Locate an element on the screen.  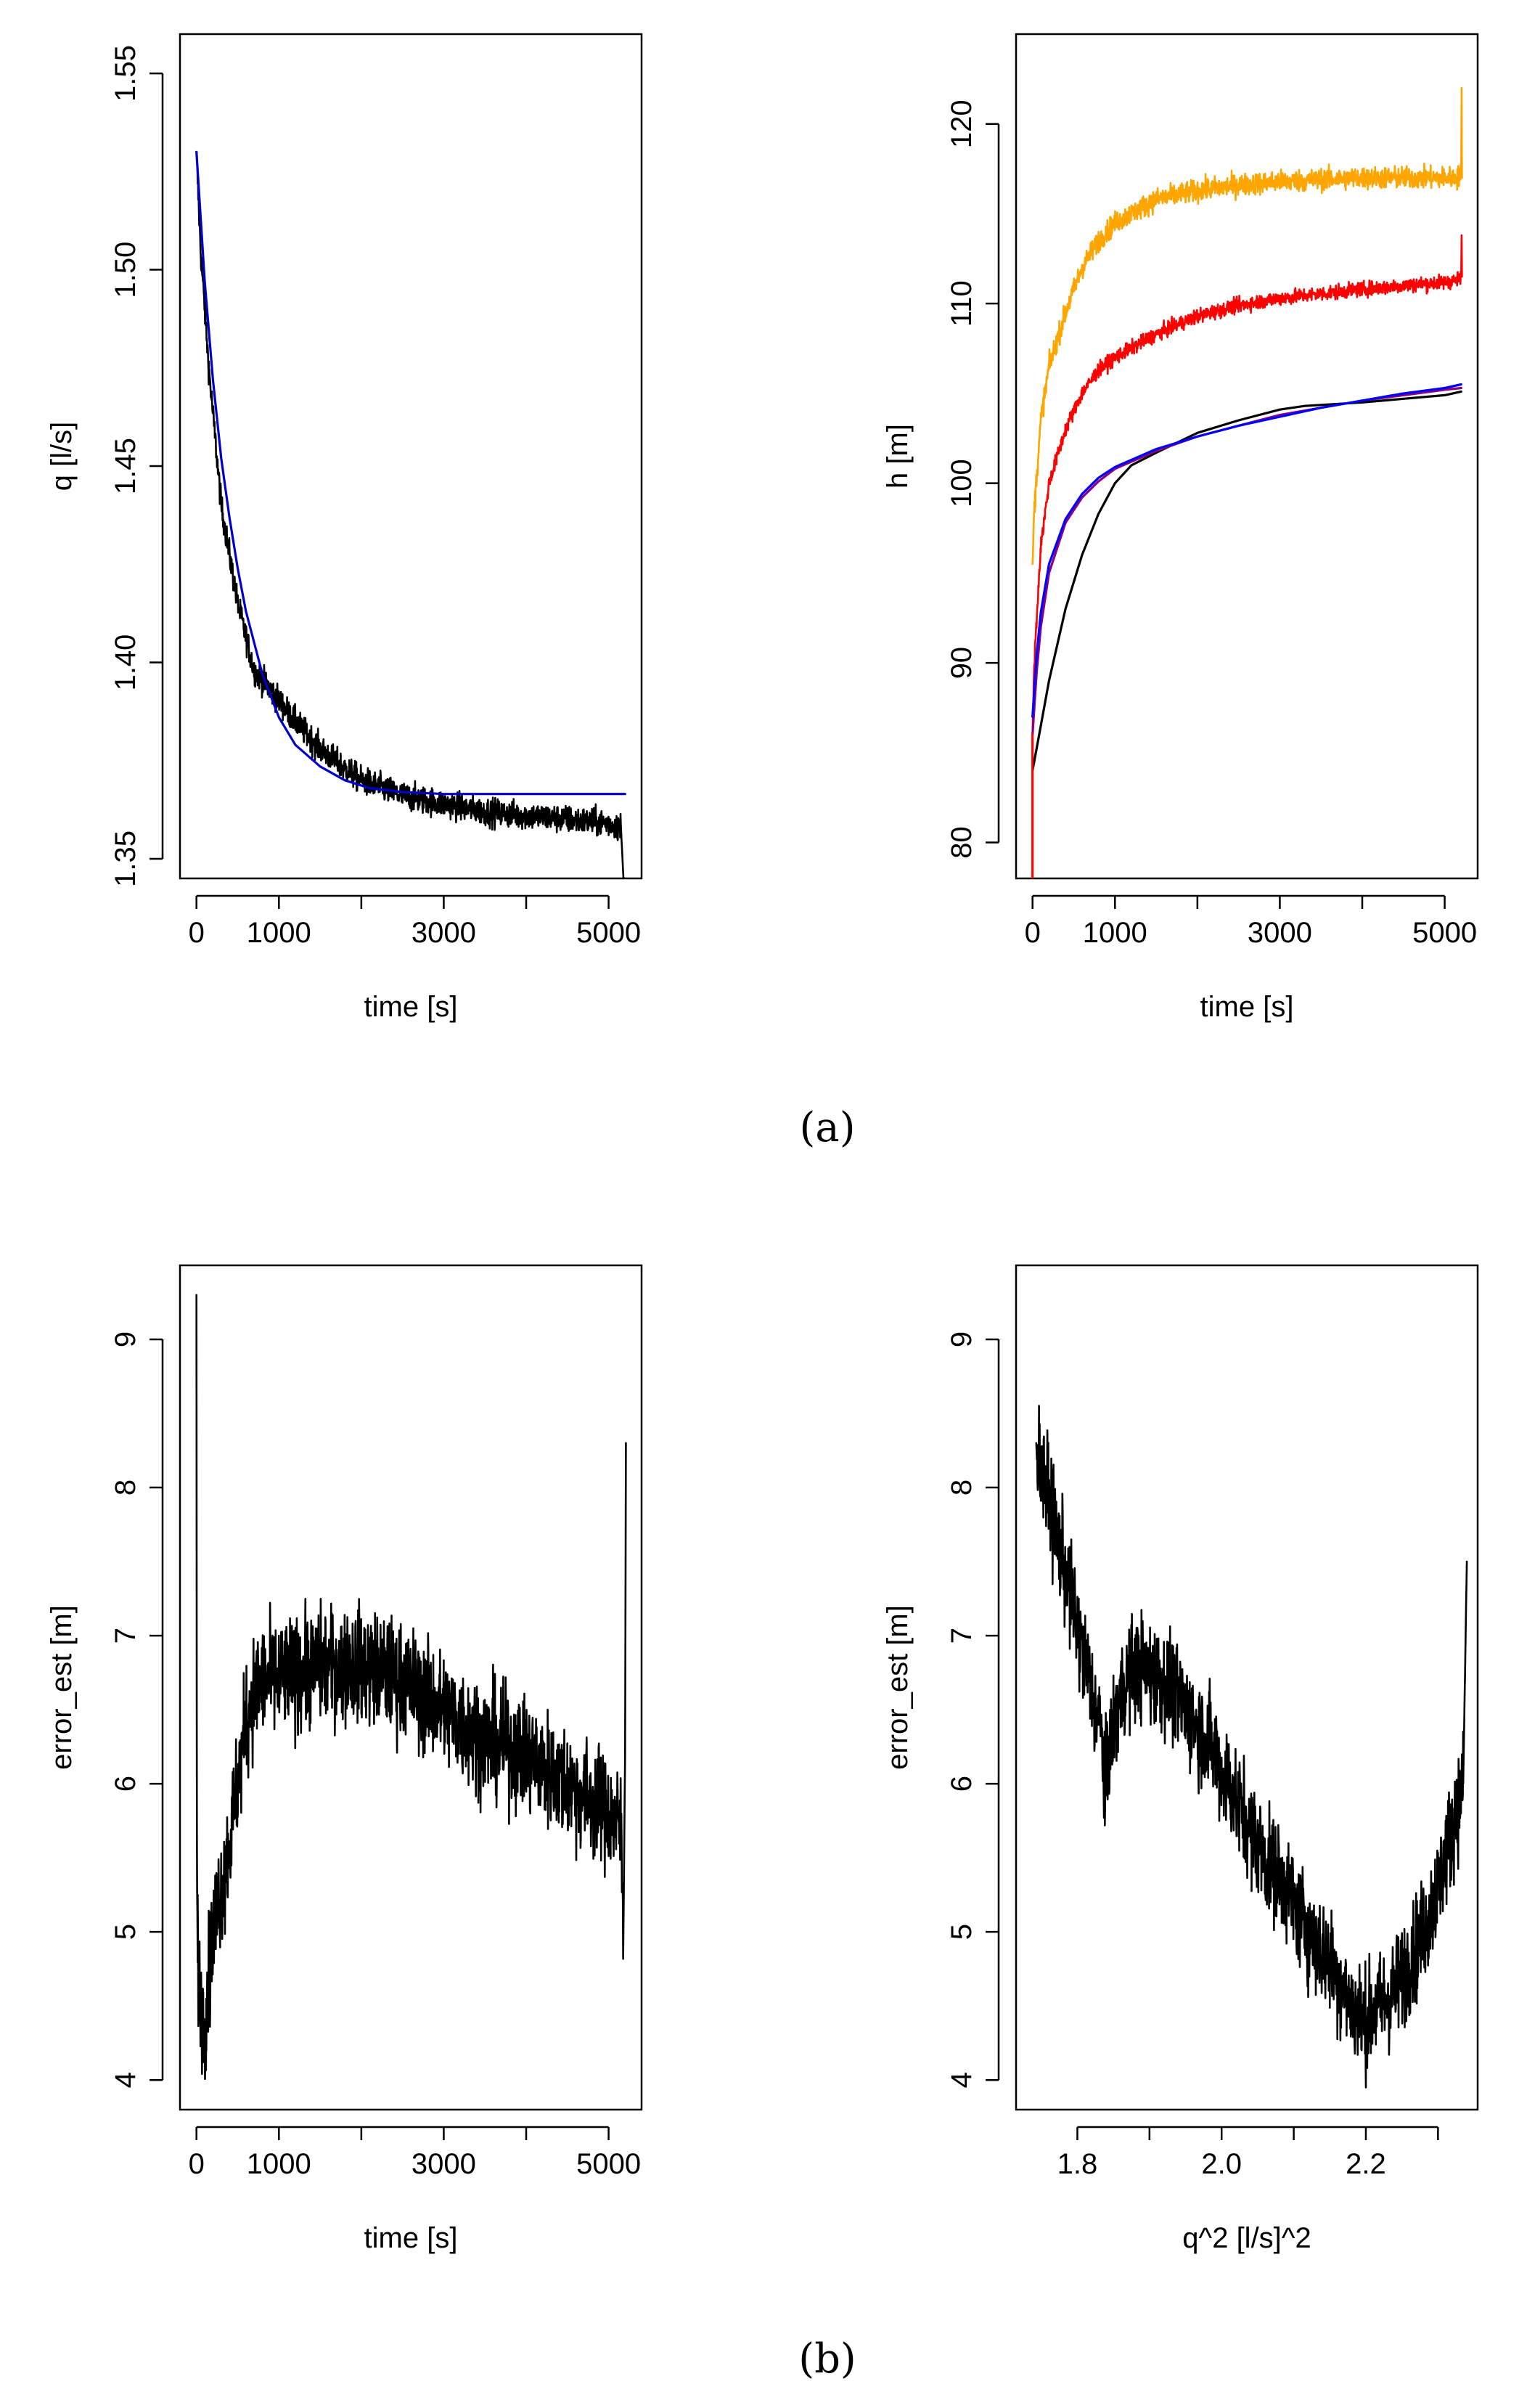
series-error-est-vs-time is located at coordinates (411, 1687).